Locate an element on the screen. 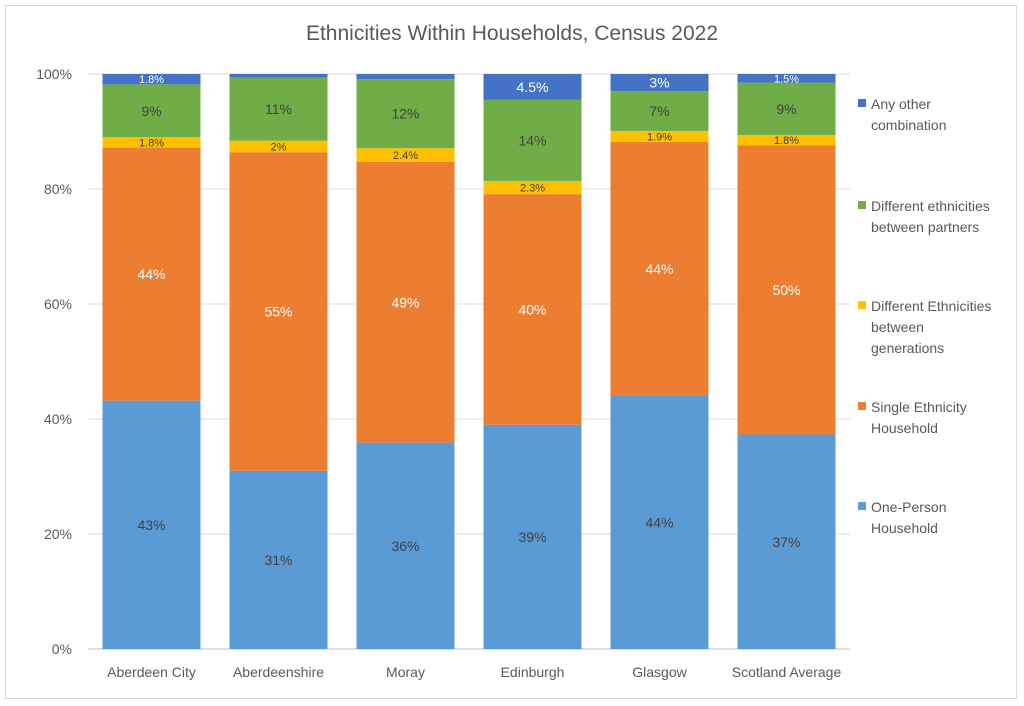  data-label: 11% is located at coordinates (278, 109).